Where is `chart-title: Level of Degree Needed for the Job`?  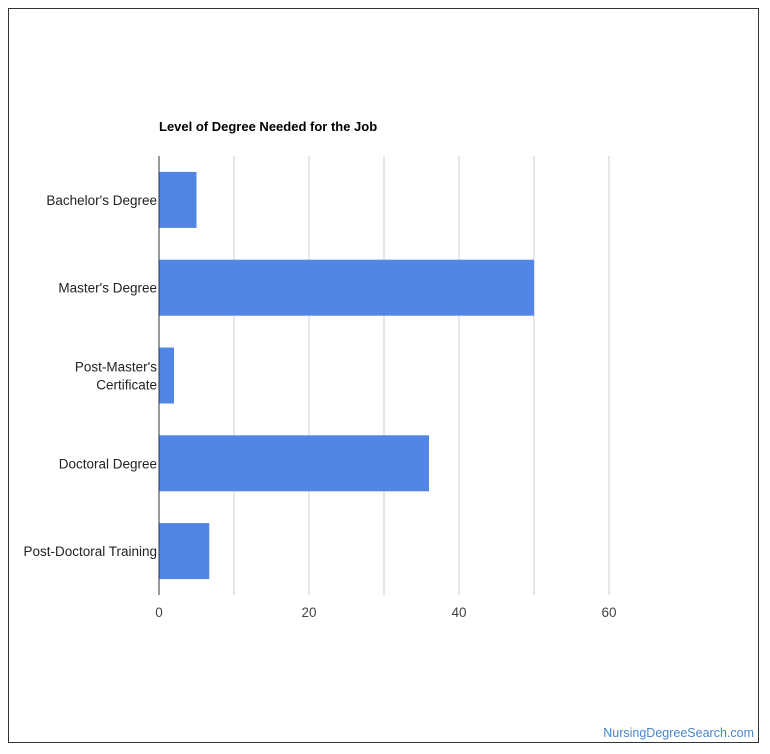
chart-title: Level of Degree Needed for the Job is located at coordinates (268, 126).